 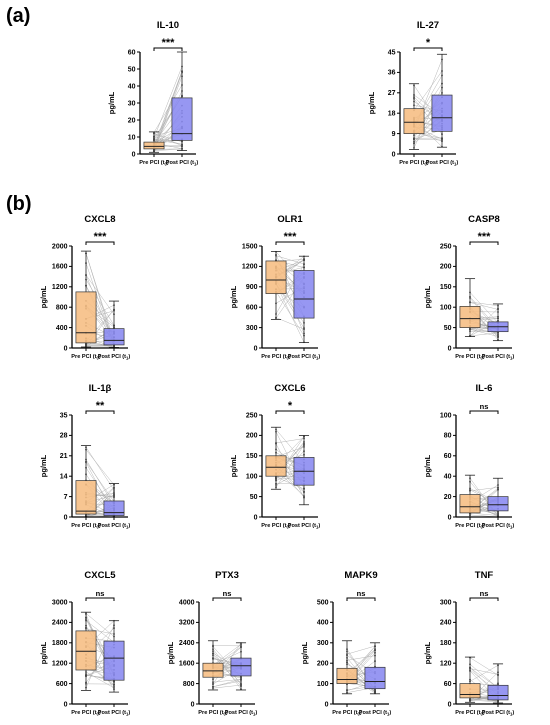 I want to click on chart-title: IL-1β, so click(x=100, y=388).